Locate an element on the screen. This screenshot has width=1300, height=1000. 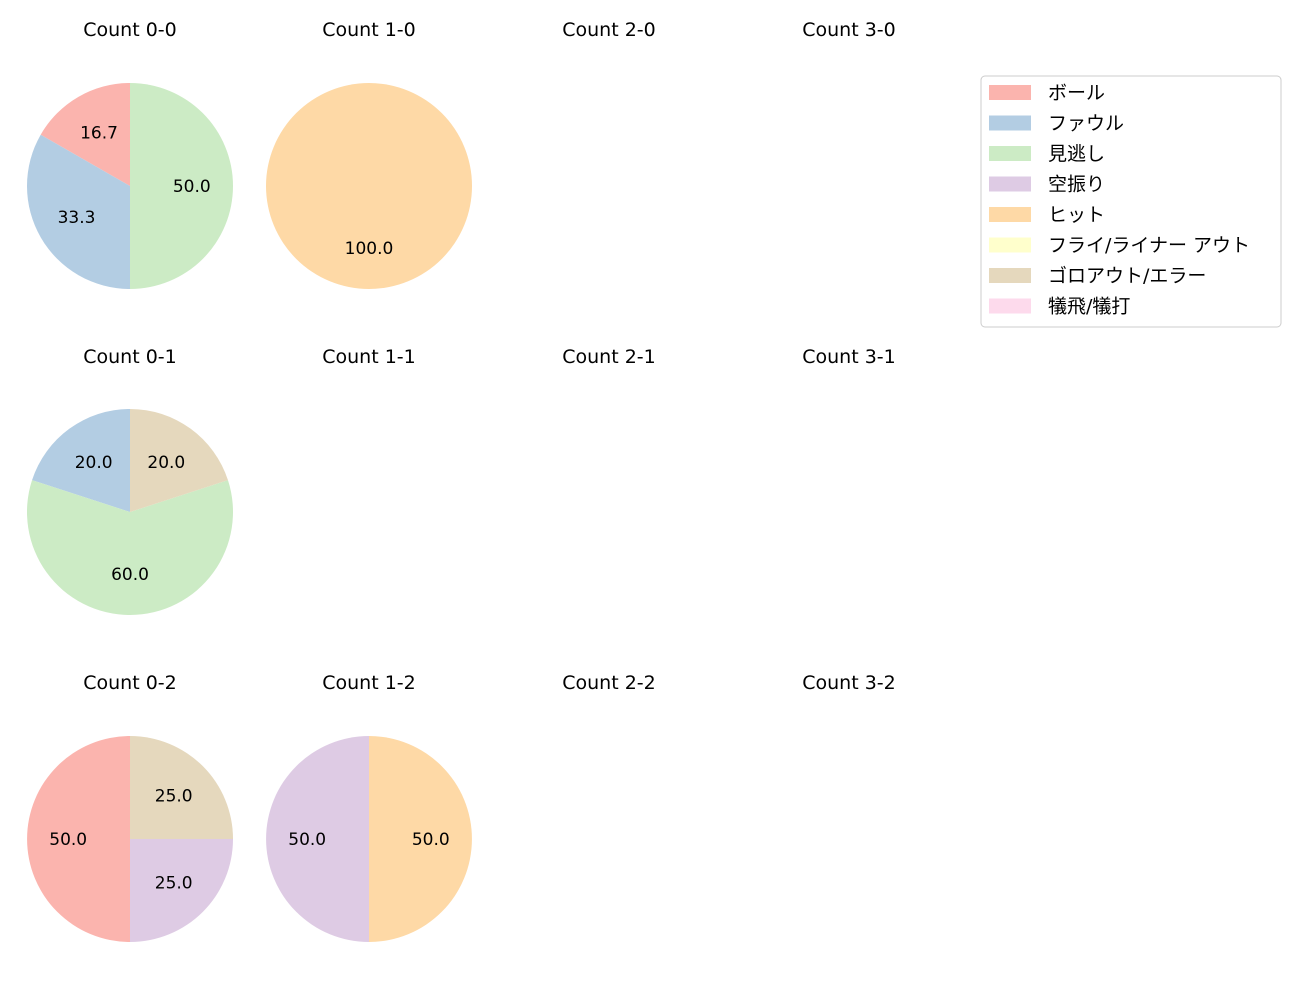
legend-item: 見逃し is located at coordinates (1047, 154).